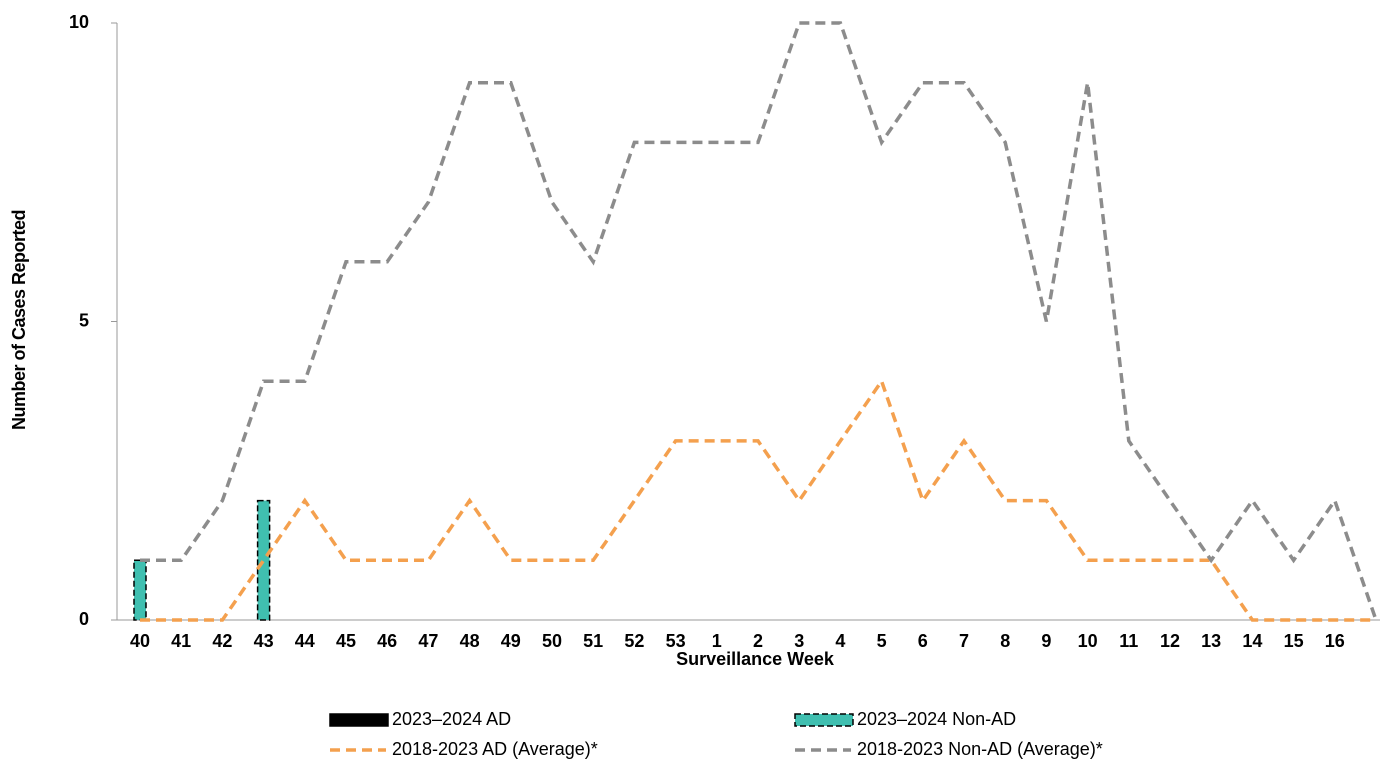 This screenshot has width=1388, height=771. Describe the element at coordinates (755, 659) in the screenshot. I see `x-axis-title: Surveillance Week` at that location.